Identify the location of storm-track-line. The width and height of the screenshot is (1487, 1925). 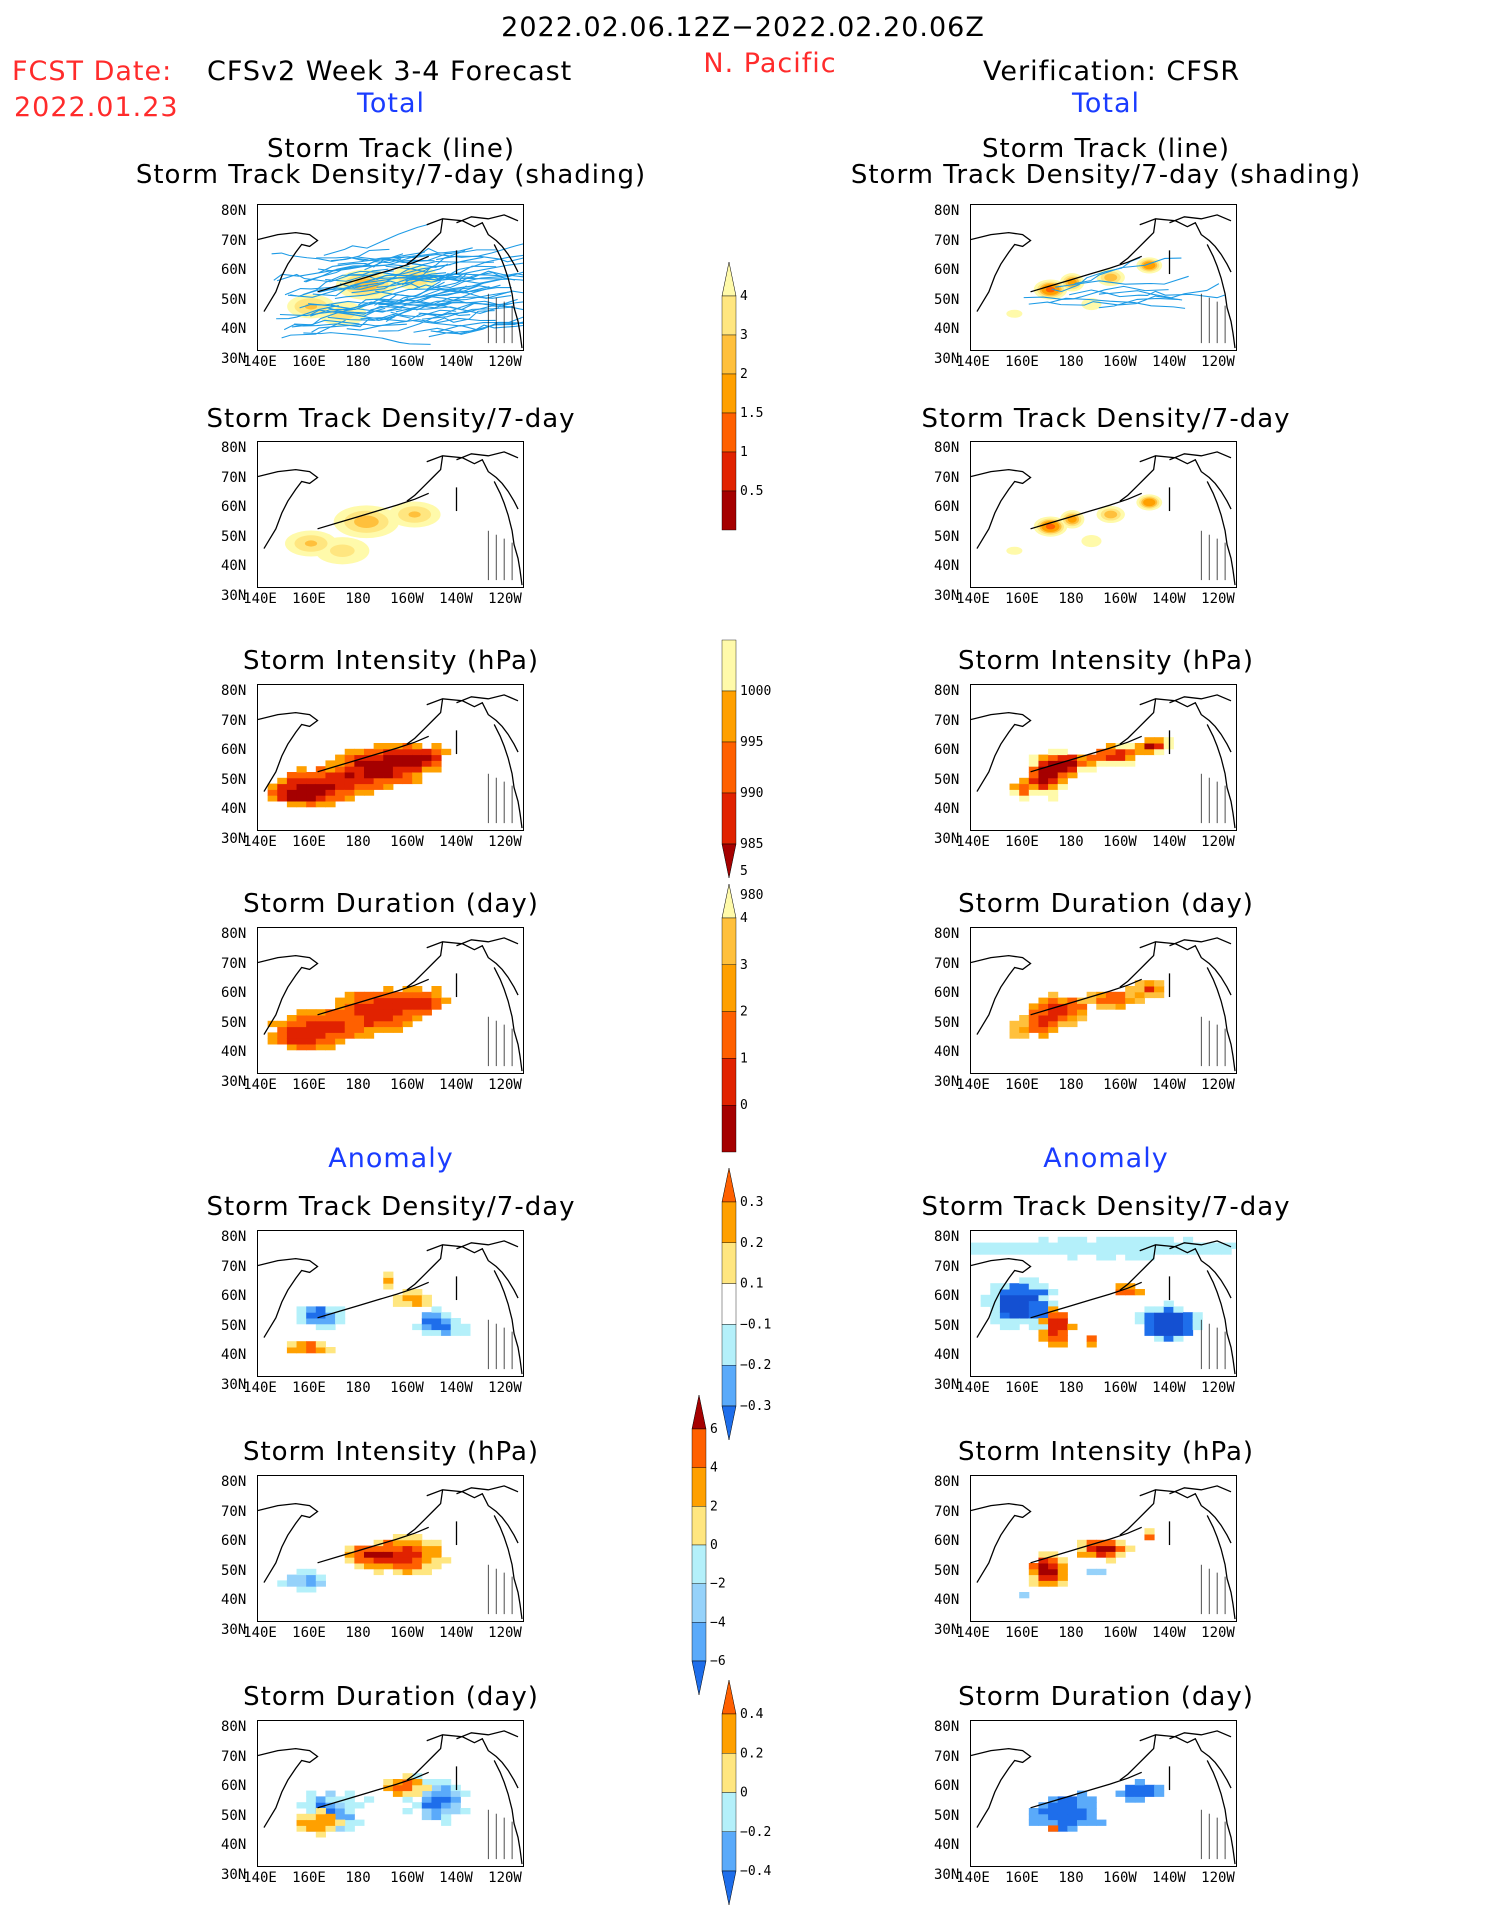
(327, 291).